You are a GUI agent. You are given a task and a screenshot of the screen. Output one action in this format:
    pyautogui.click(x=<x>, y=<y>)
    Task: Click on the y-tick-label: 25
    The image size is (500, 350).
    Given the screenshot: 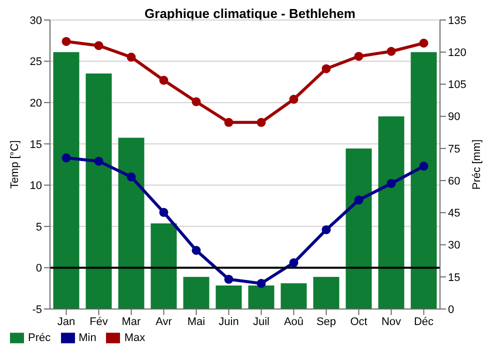 What is the action you would take?
    pyautogui.click(x=36, y=62)
    